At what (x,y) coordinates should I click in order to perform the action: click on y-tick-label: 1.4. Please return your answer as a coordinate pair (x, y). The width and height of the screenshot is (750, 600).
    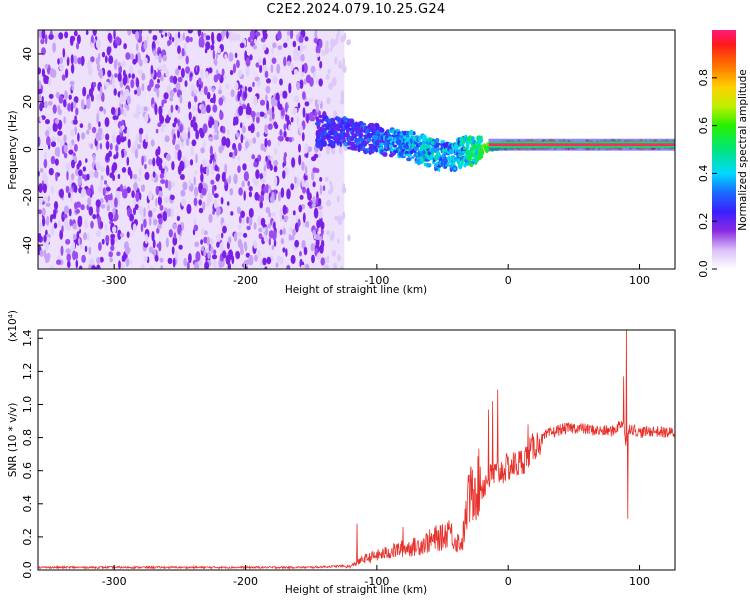
    Looking at the image, I should click on (27, 339).